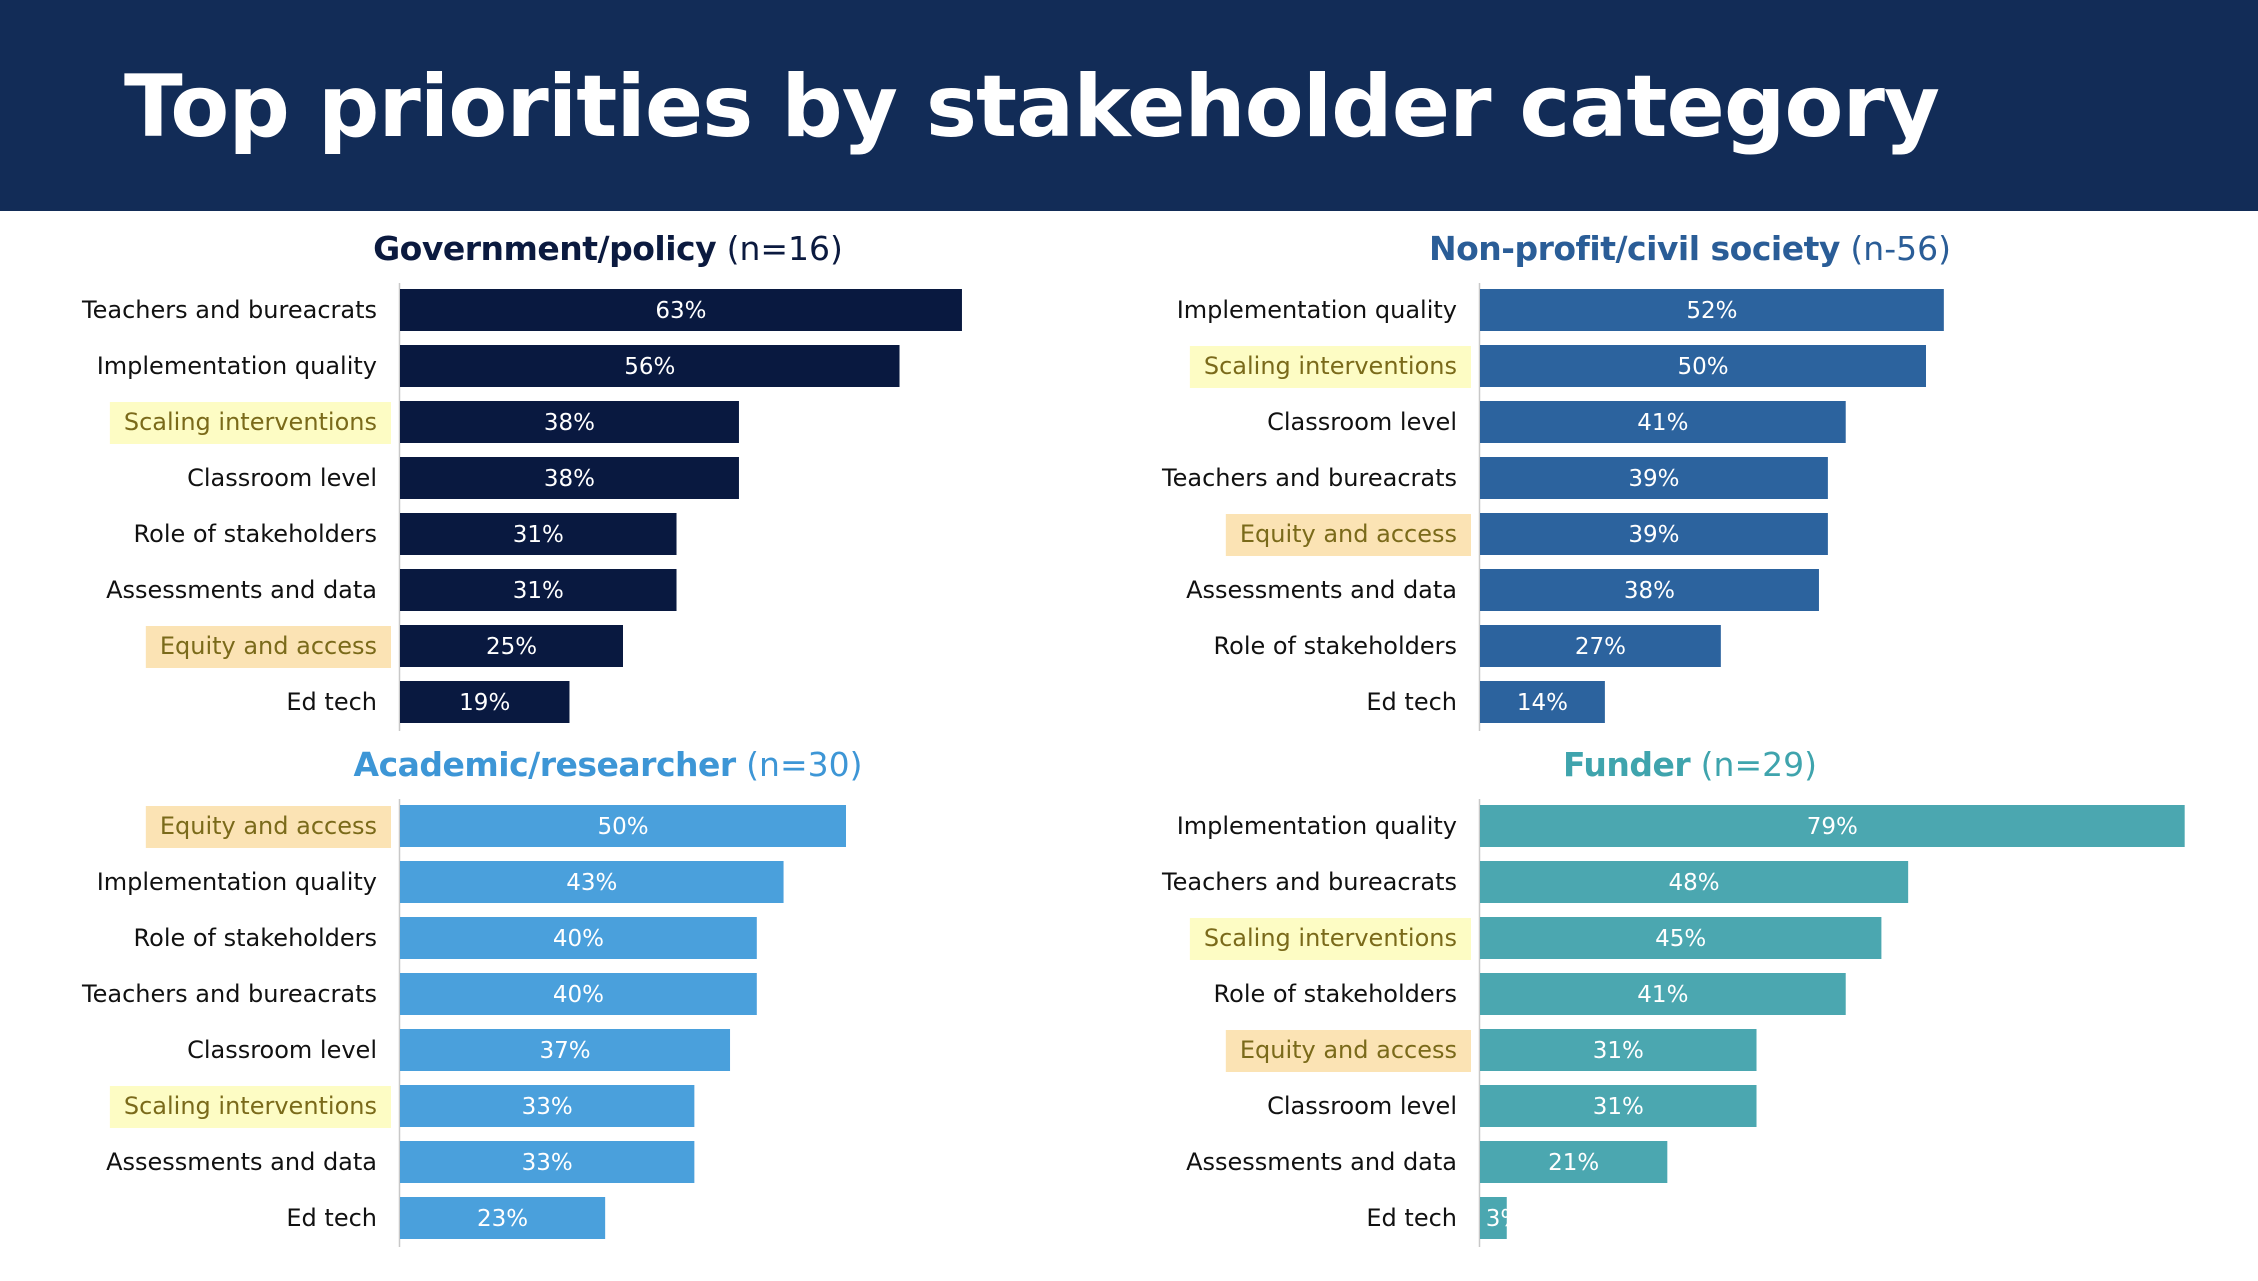  I want to click on value-label-role-of-stakeholders: 27%, so click(1600, 647).